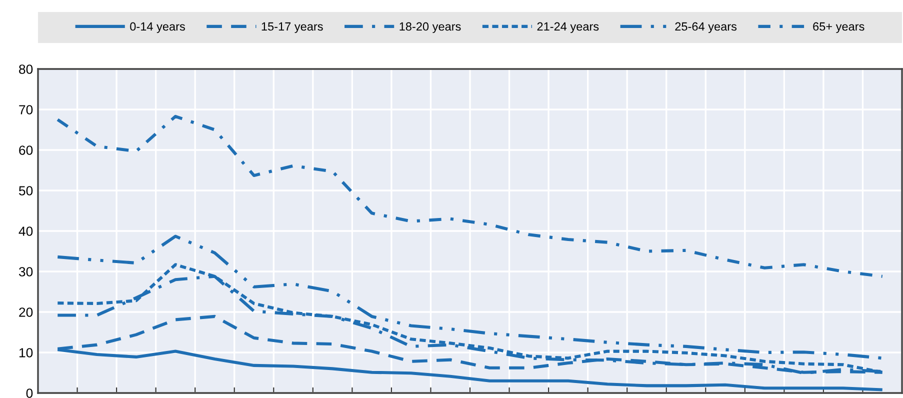 The height and width of the screenshot is (398, 903). I want to click on y-tick-label: 0, so click(29, 393).